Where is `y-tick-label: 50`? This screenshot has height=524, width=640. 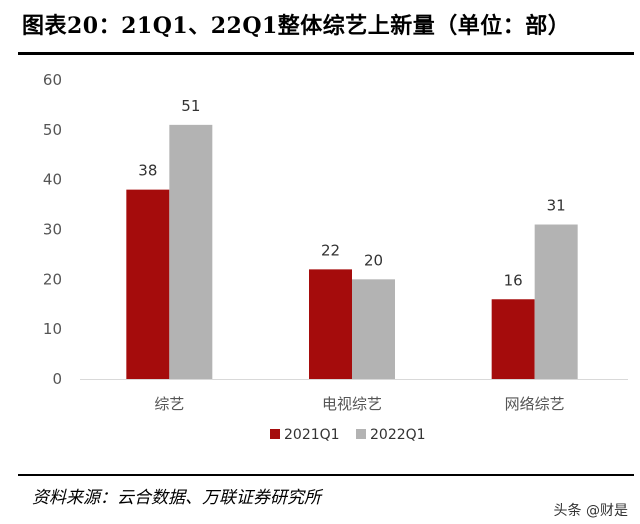 y-tick-label: 50 is located at coordinates (52, 130).